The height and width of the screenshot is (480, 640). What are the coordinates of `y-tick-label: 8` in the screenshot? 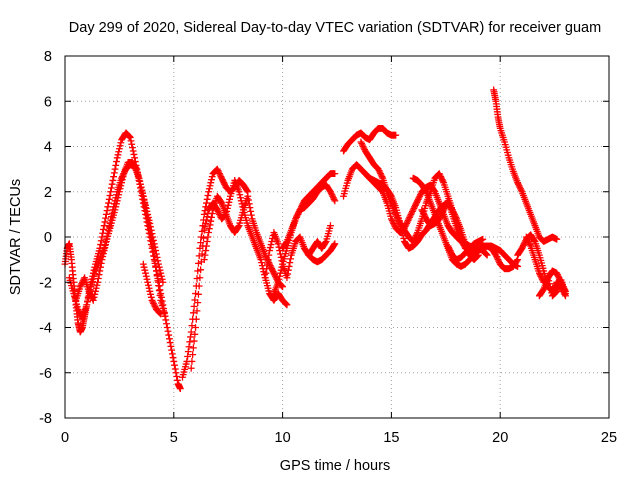 It's located at (48, 57).